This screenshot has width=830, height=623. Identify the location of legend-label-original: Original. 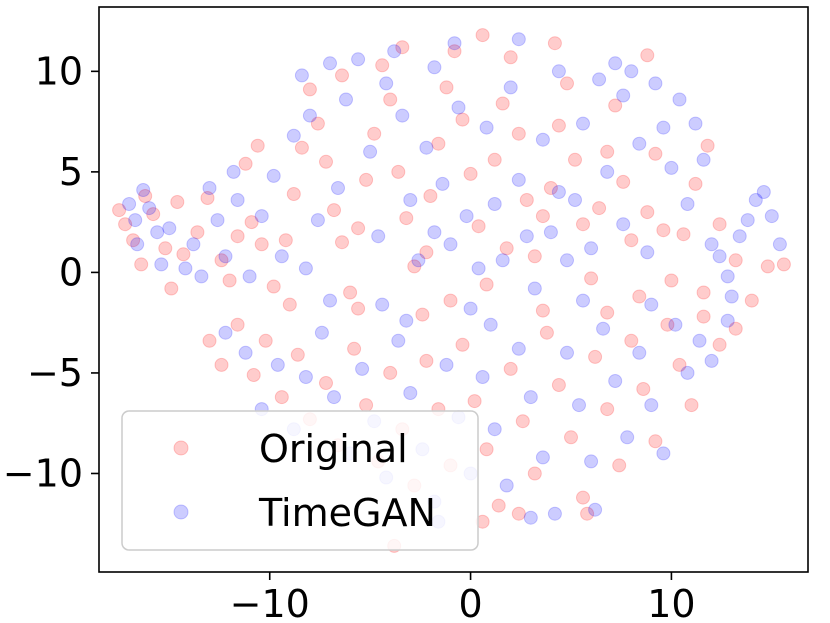
(333, 449).